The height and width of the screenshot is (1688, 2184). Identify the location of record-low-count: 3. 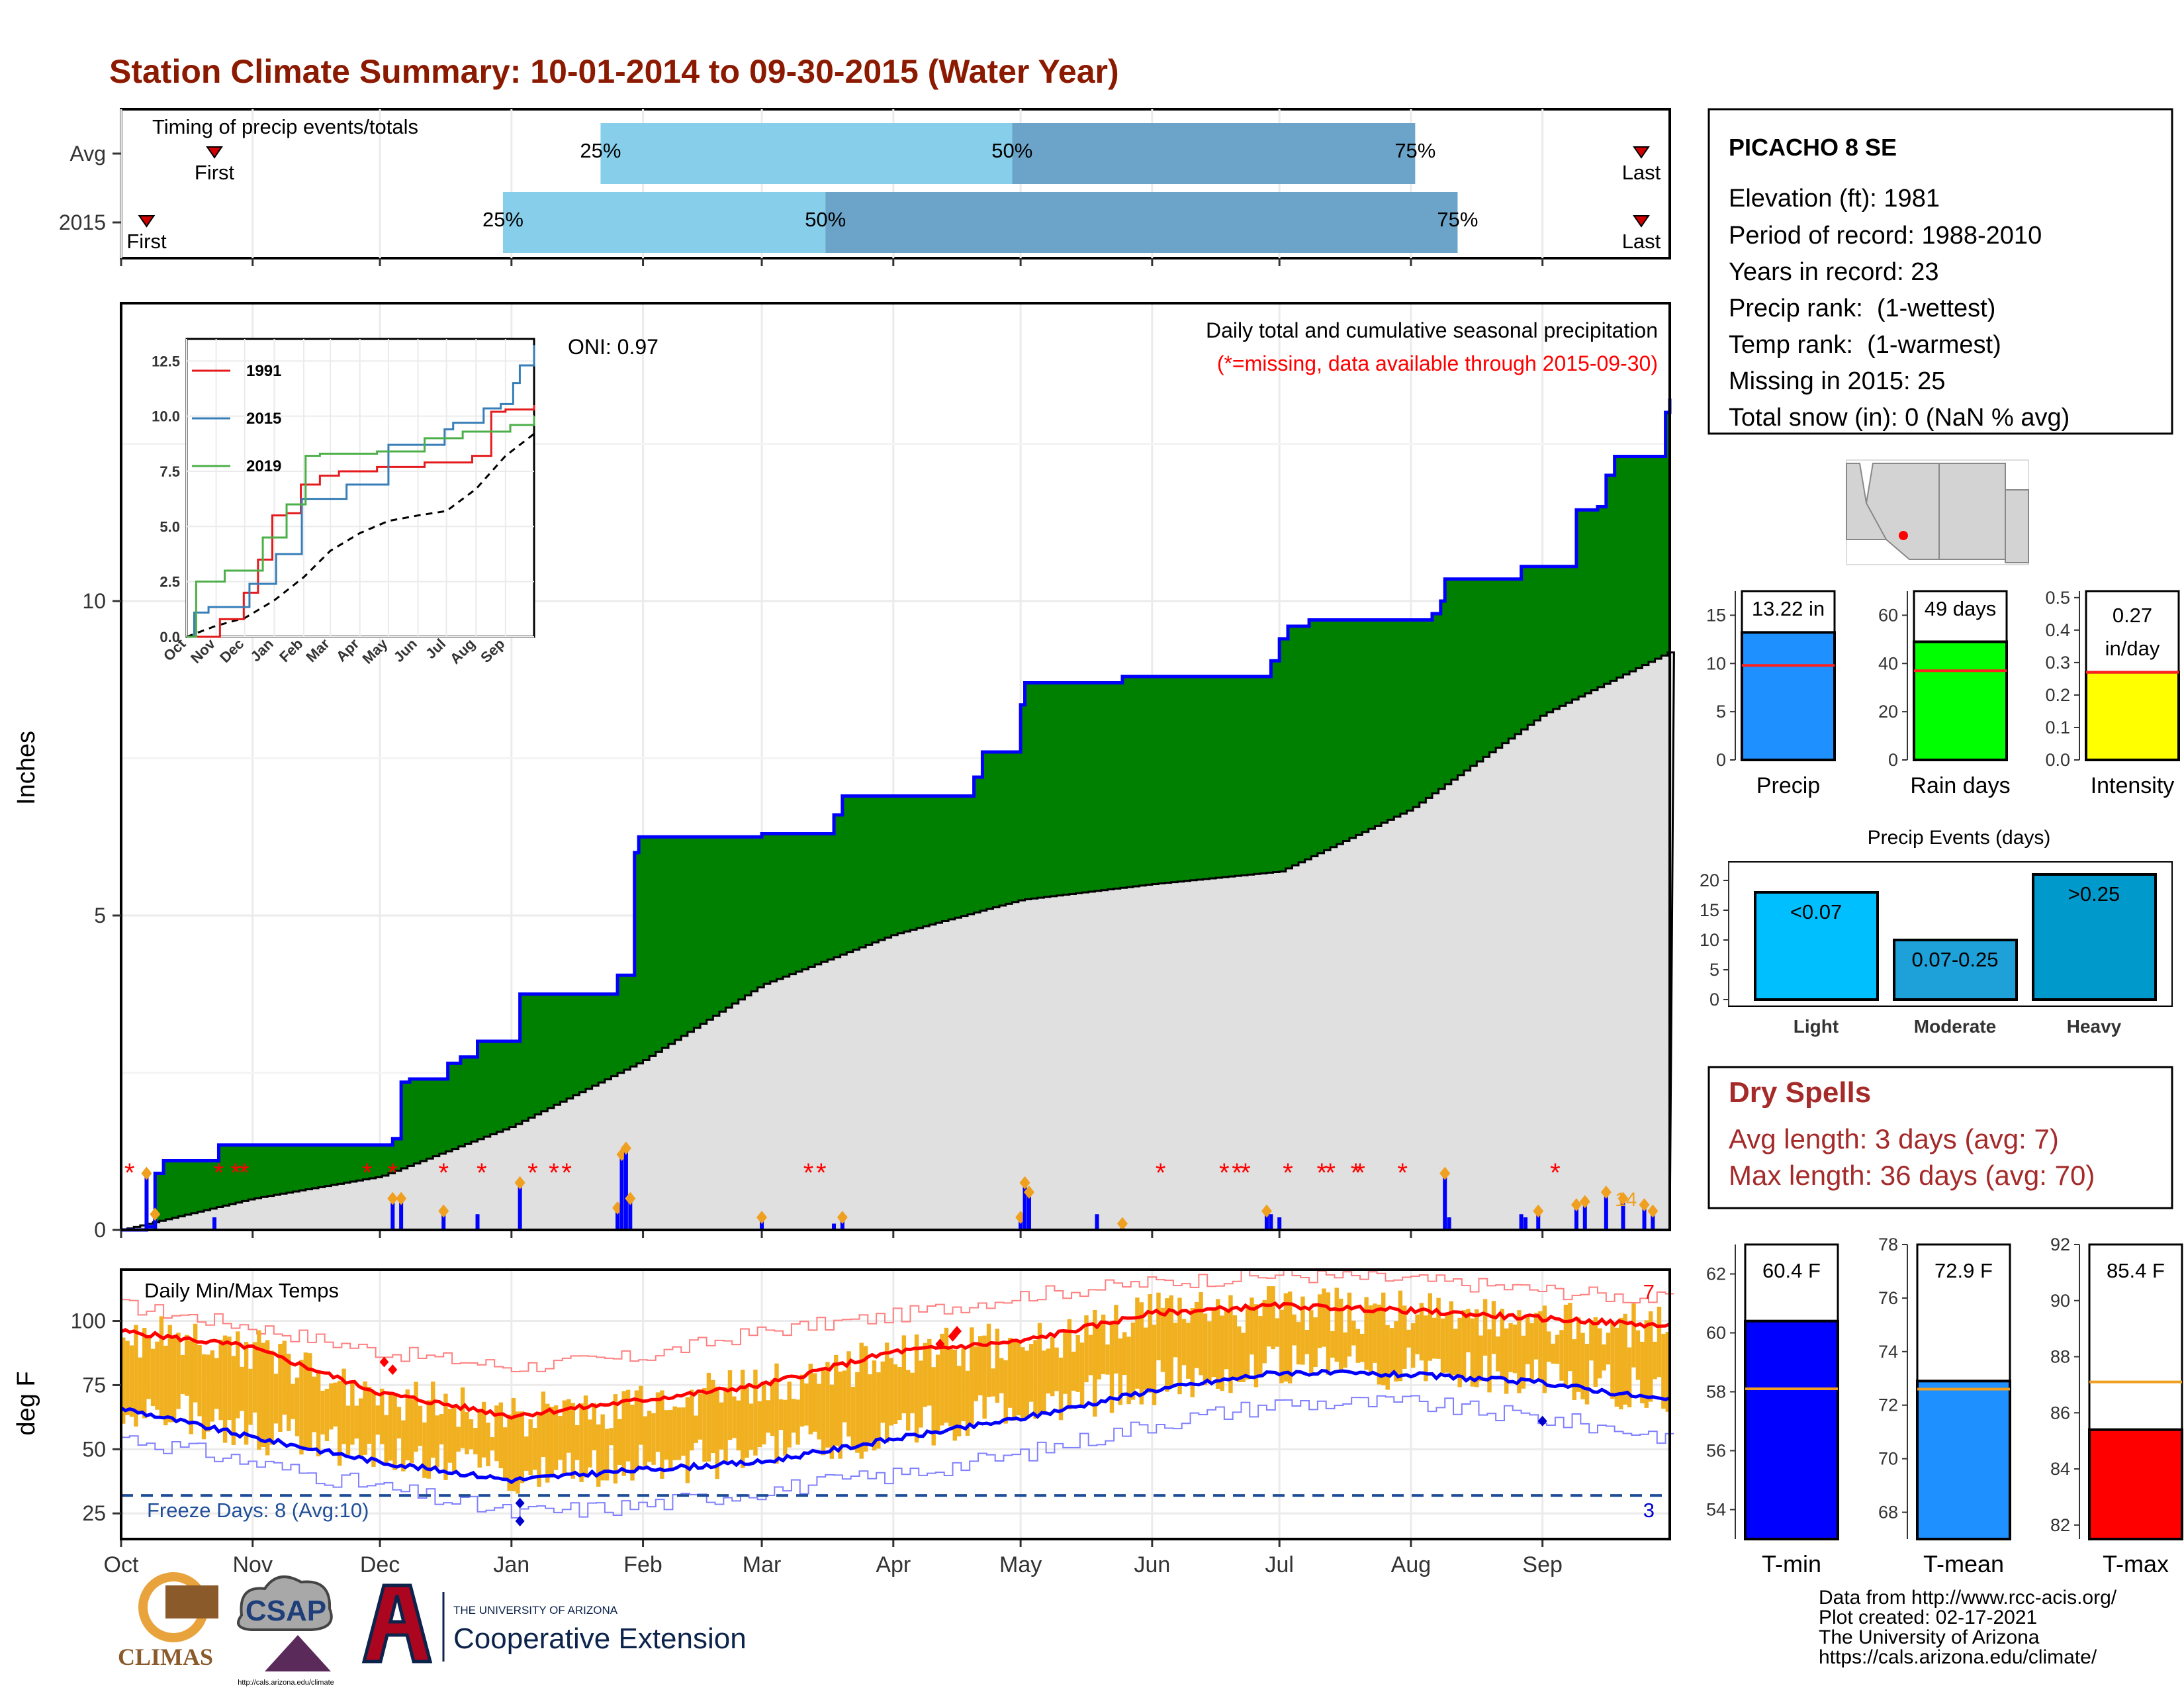
(1649, 1510).